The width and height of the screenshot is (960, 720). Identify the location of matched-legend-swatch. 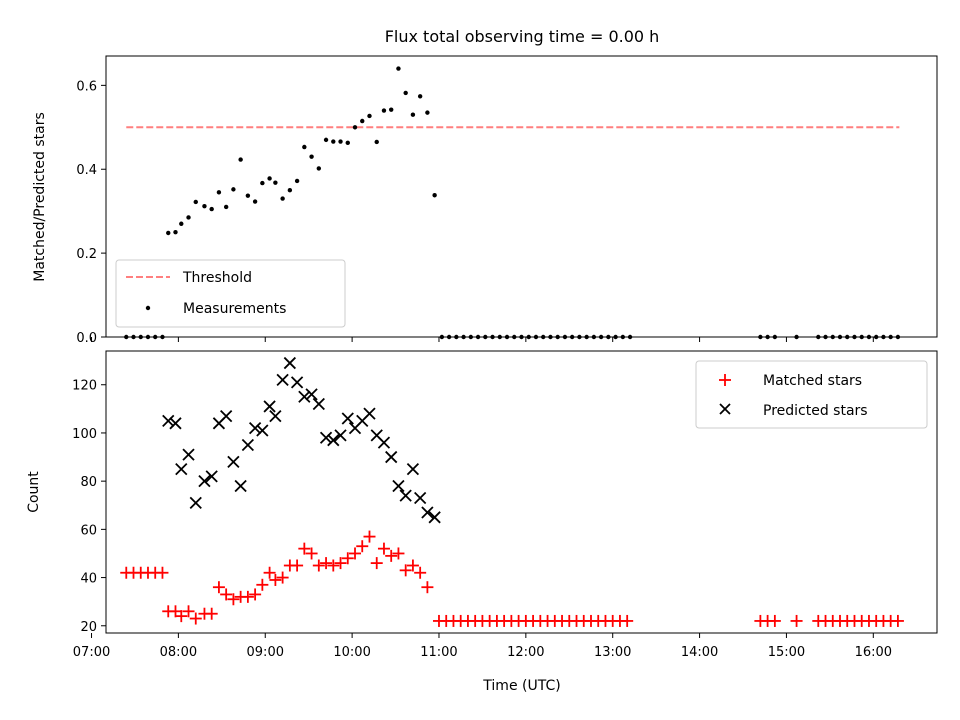
(725, 380).